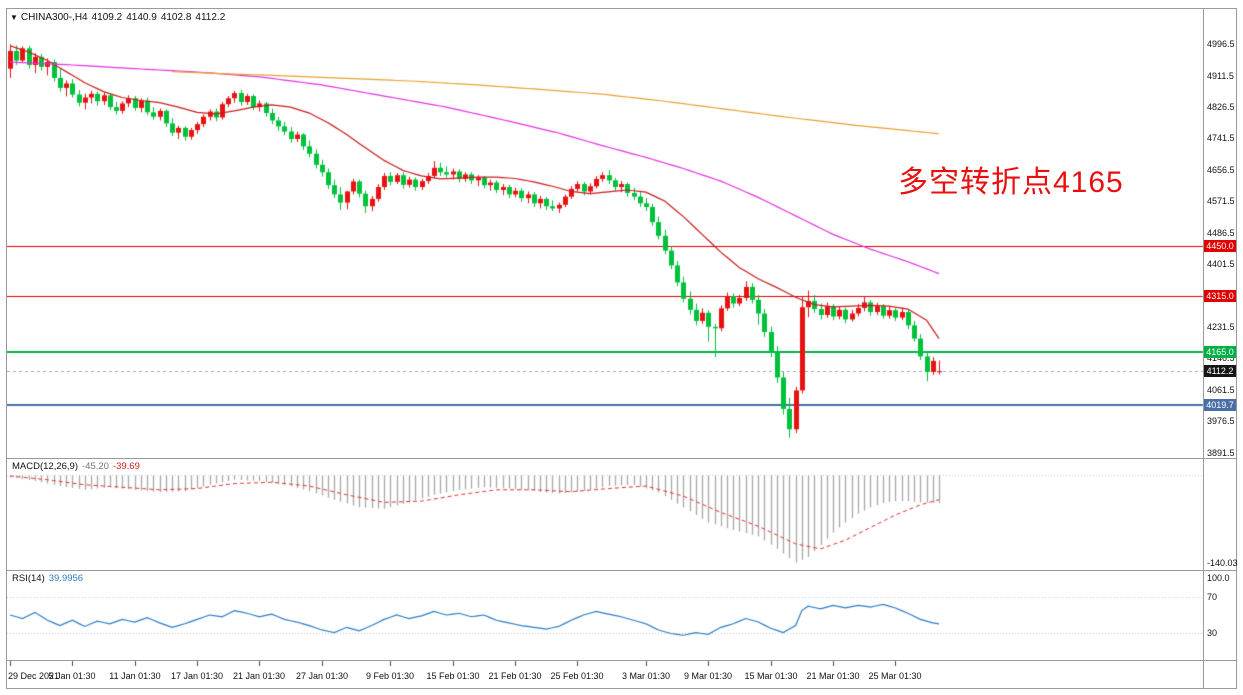 Image resolution: width=1243 pixels, height=695 pixels. I want to click on price-axis-label: 4656.5, so click(1221, 170).